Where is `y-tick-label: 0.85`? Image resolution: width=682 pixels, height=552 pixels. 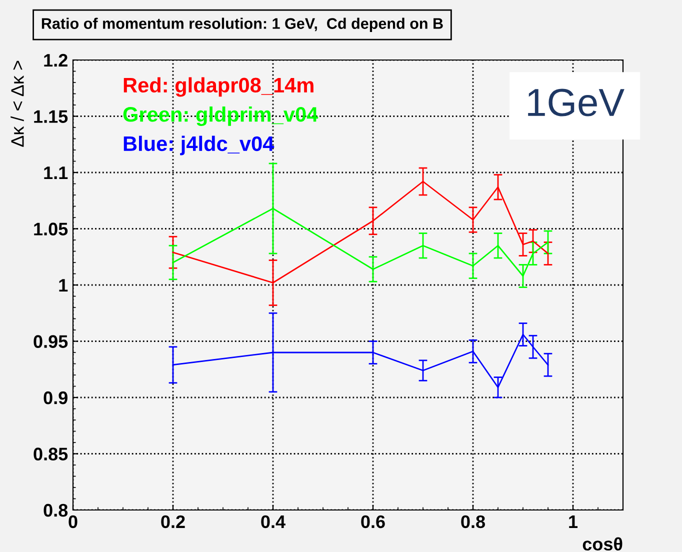 y-tick-label: 0.85 is located at coordinates (51, 454).